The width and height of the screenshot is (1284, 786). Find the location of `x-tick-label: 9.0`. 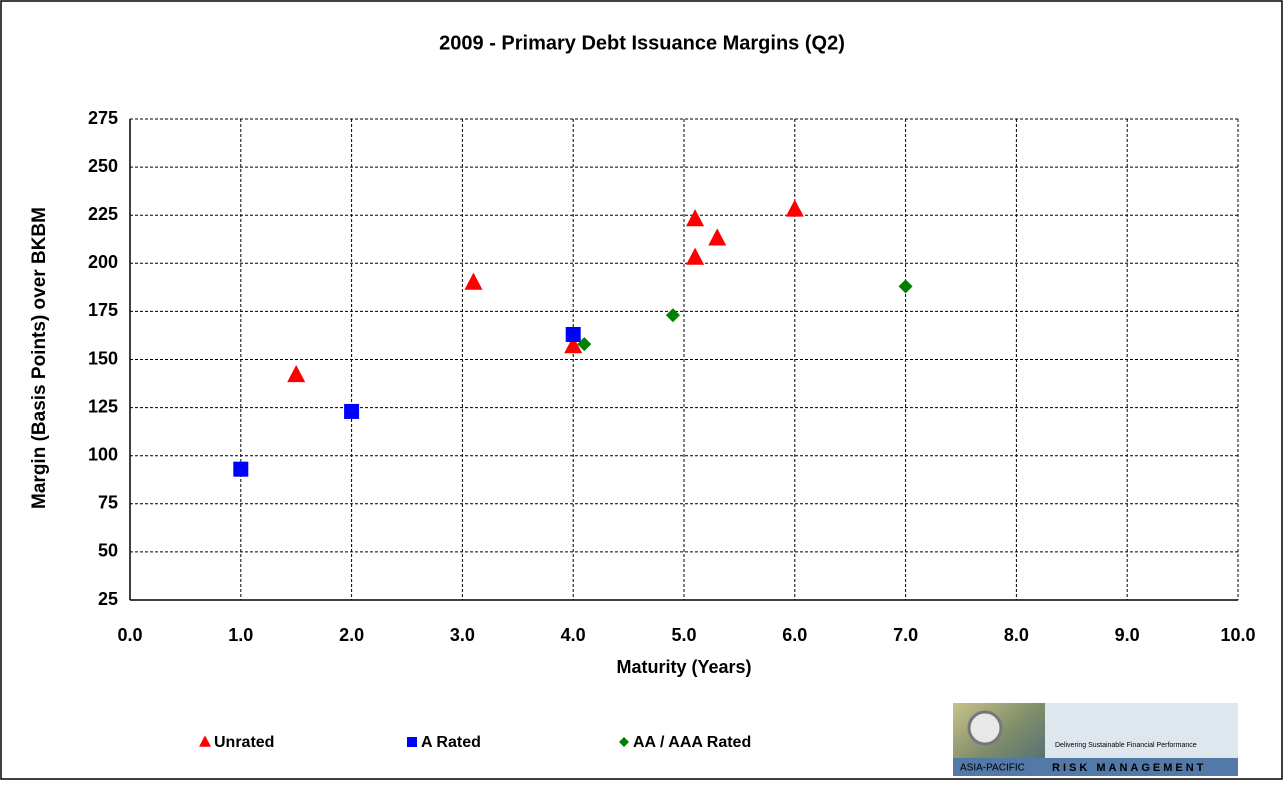

x-tick-label: 9.0 is located at coordinates (1127, 635).